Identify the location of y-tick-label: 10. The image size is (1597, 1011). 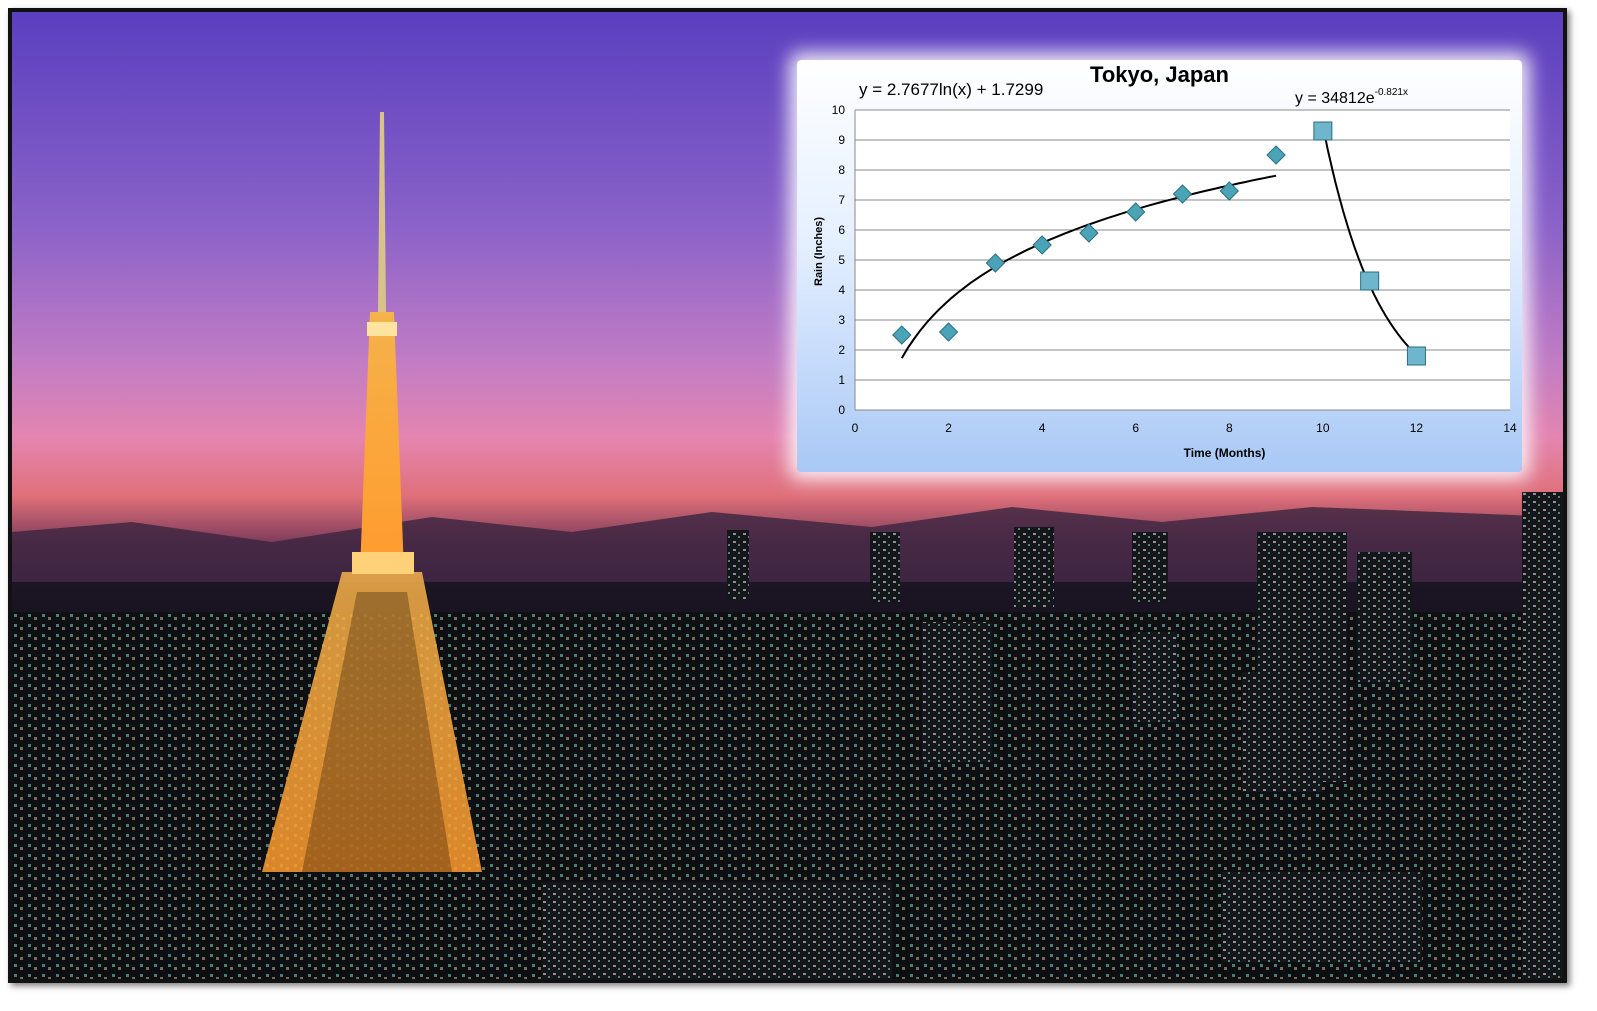
(839, 110).